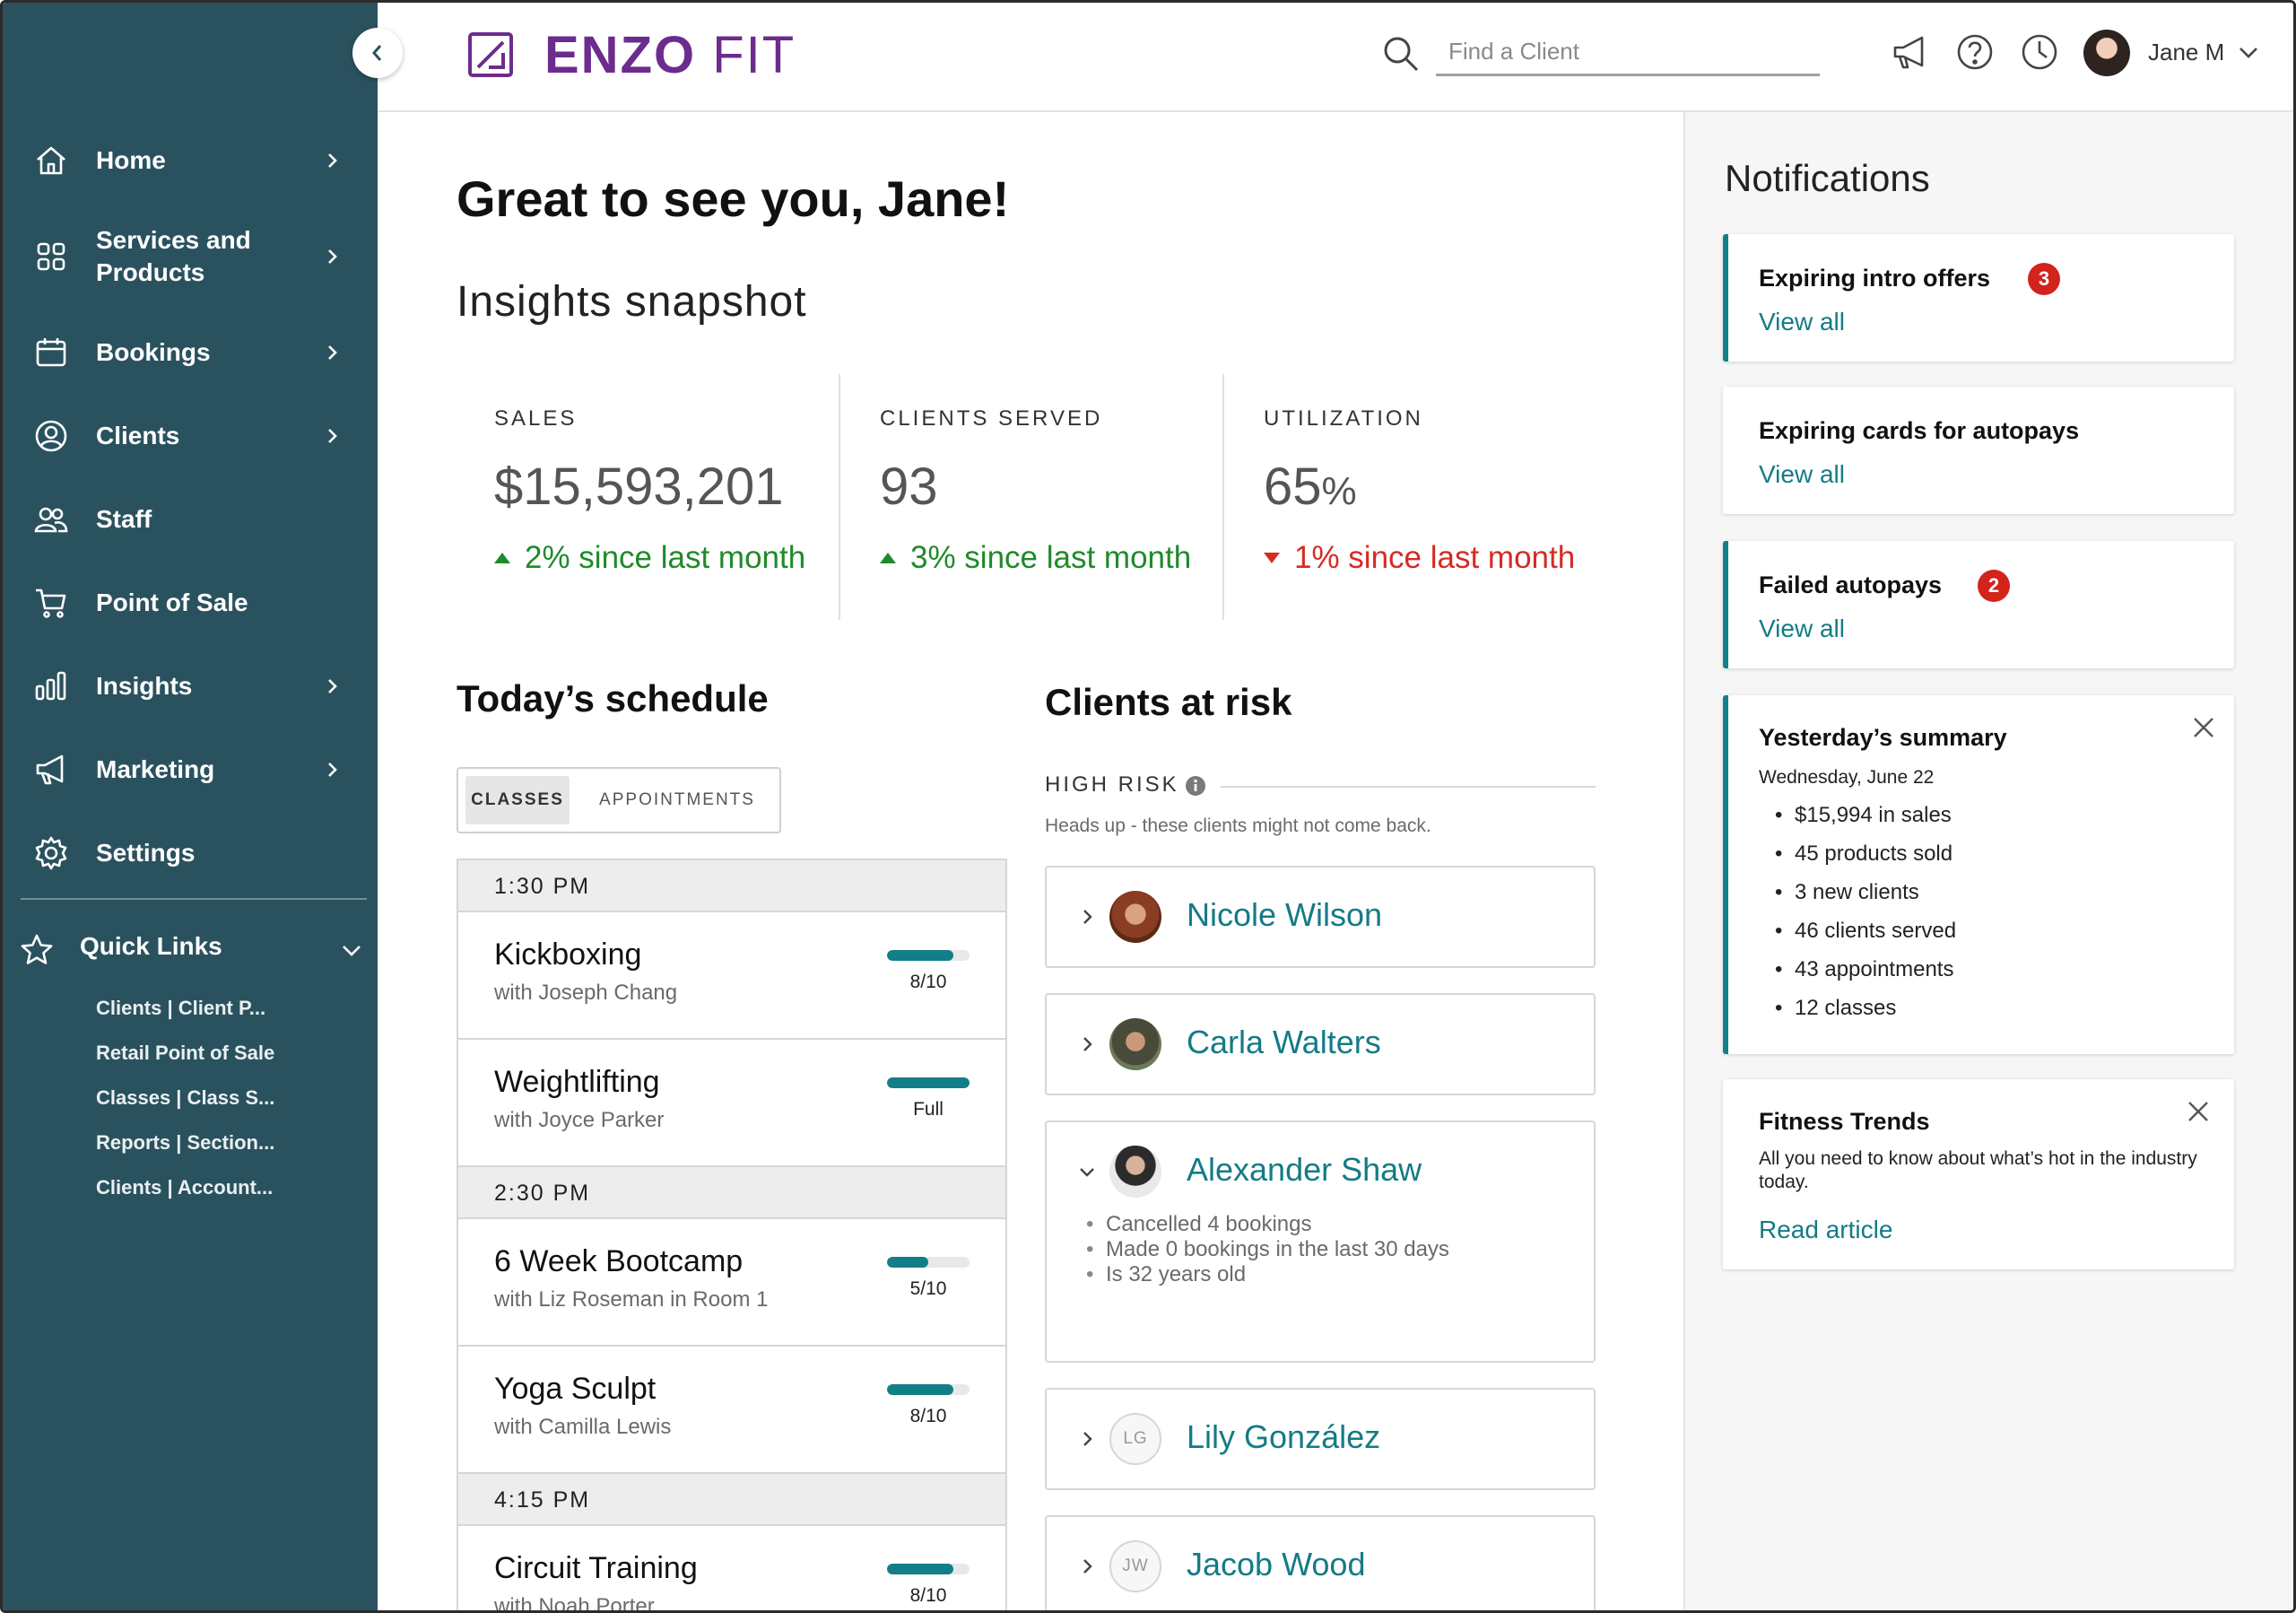 This screenshot has width=2296, height=1613. Describe the element at coordinates (2039, 52) in the screenshot. I see `clock-icon` at that location.